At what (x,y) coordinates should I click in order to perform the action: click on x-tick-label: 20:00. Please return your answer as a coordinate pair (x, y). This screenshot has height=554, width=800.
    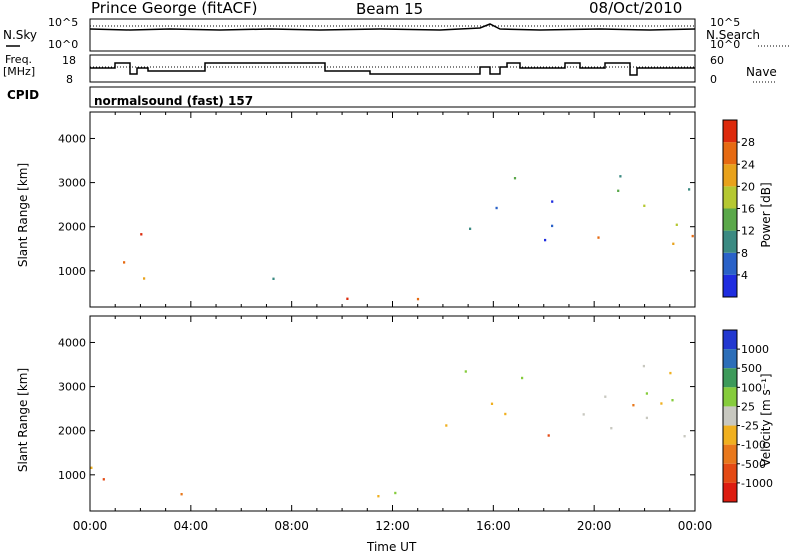
    Looking at the image, I should click on (594, 526).